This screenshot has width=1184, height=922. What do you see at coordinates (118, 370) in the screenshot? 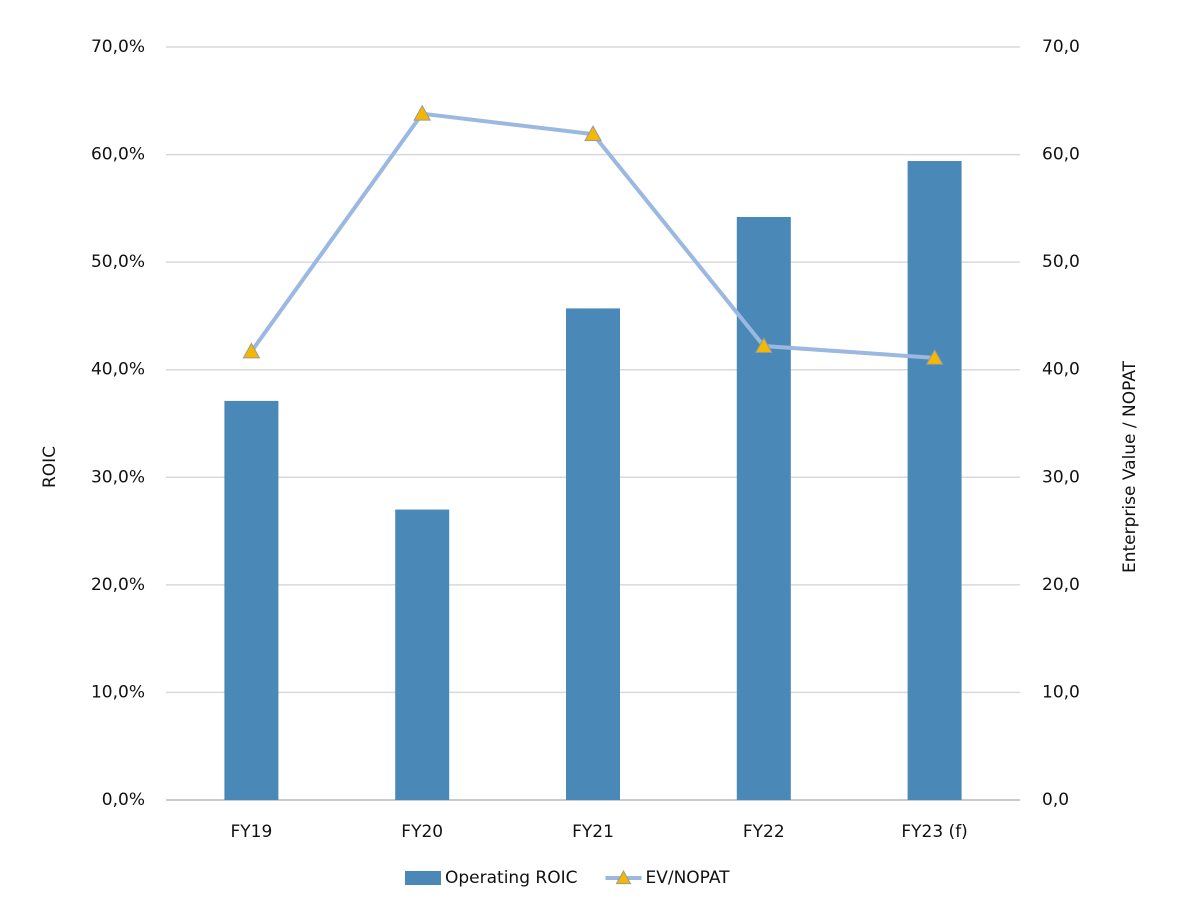
I see `y-tick-label: 40,0%` at bounding box center [118, 370].